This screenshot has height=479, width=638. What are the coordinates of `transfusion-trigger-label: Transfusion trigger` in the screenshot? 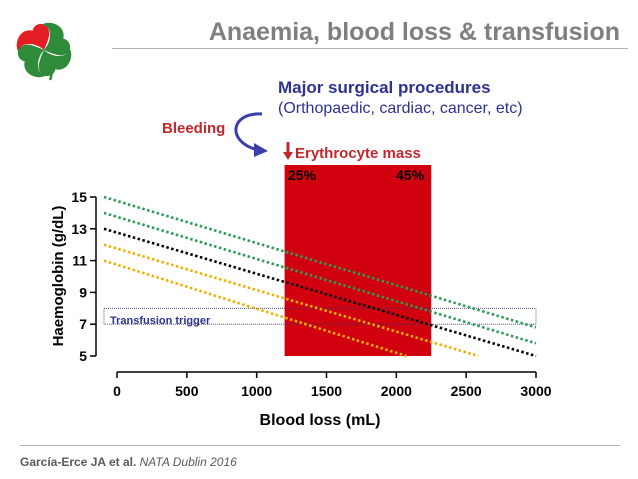 It's located at (160, 321).